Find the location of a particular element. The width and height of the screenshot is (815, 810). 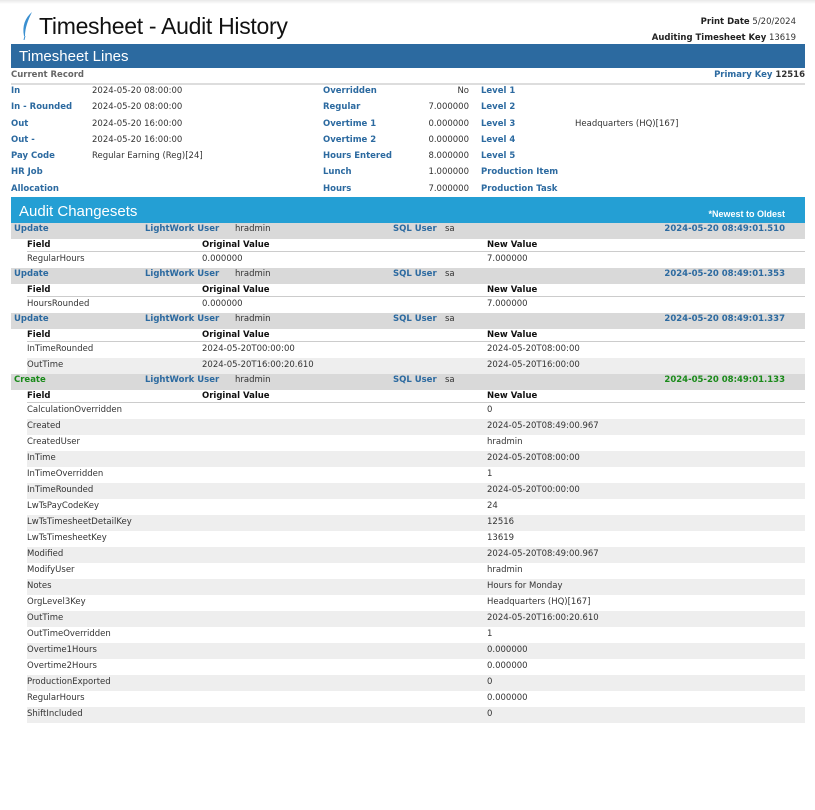

field-name: CalculationOverridden is located at coordinates (74, 410).